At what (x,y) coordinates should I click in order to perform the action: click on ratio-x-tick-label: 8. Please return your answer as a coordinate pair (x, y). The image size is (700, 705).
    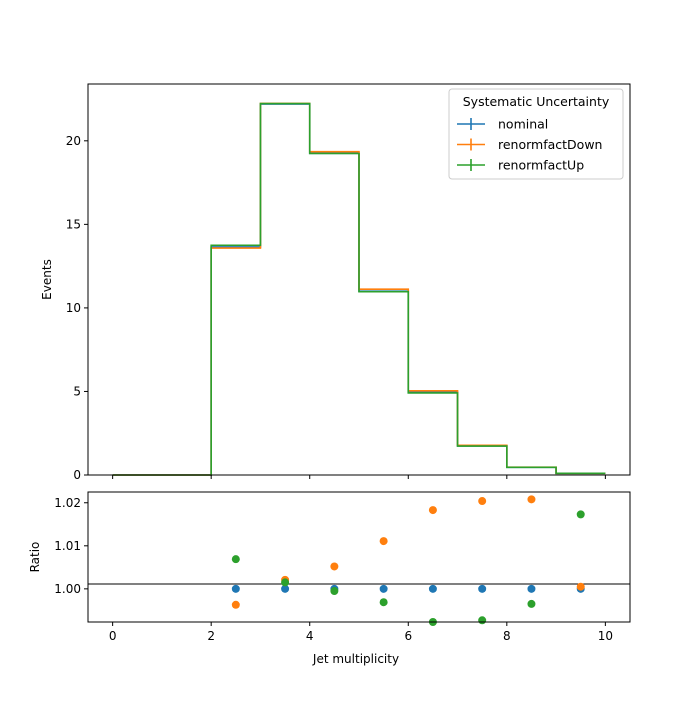
    Looking at the image, I should click on (507, 636).